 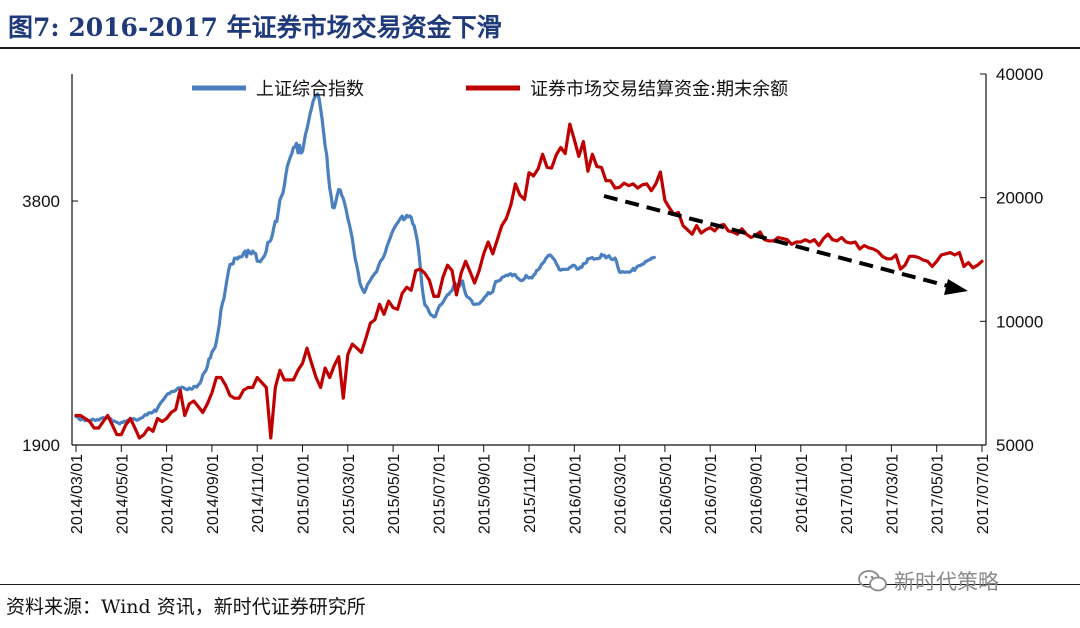 I want to click on watermark: 新时代策略, so click(x=928, y=581).